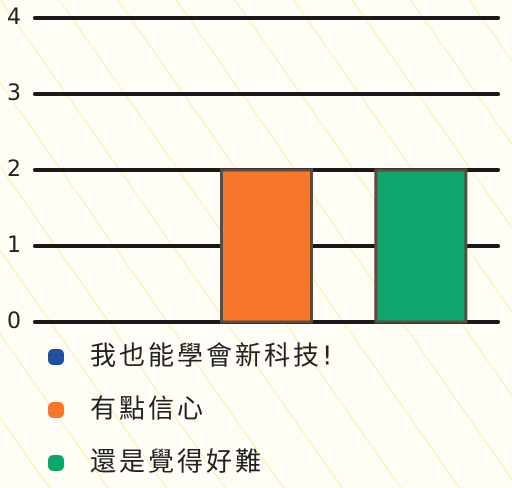 The width and height of the screenshot is (512, 488). What do you see at coordinates (14, 169) in the screenshot?
I see `y-tick-label: 2` at bounding box center [14, 169].